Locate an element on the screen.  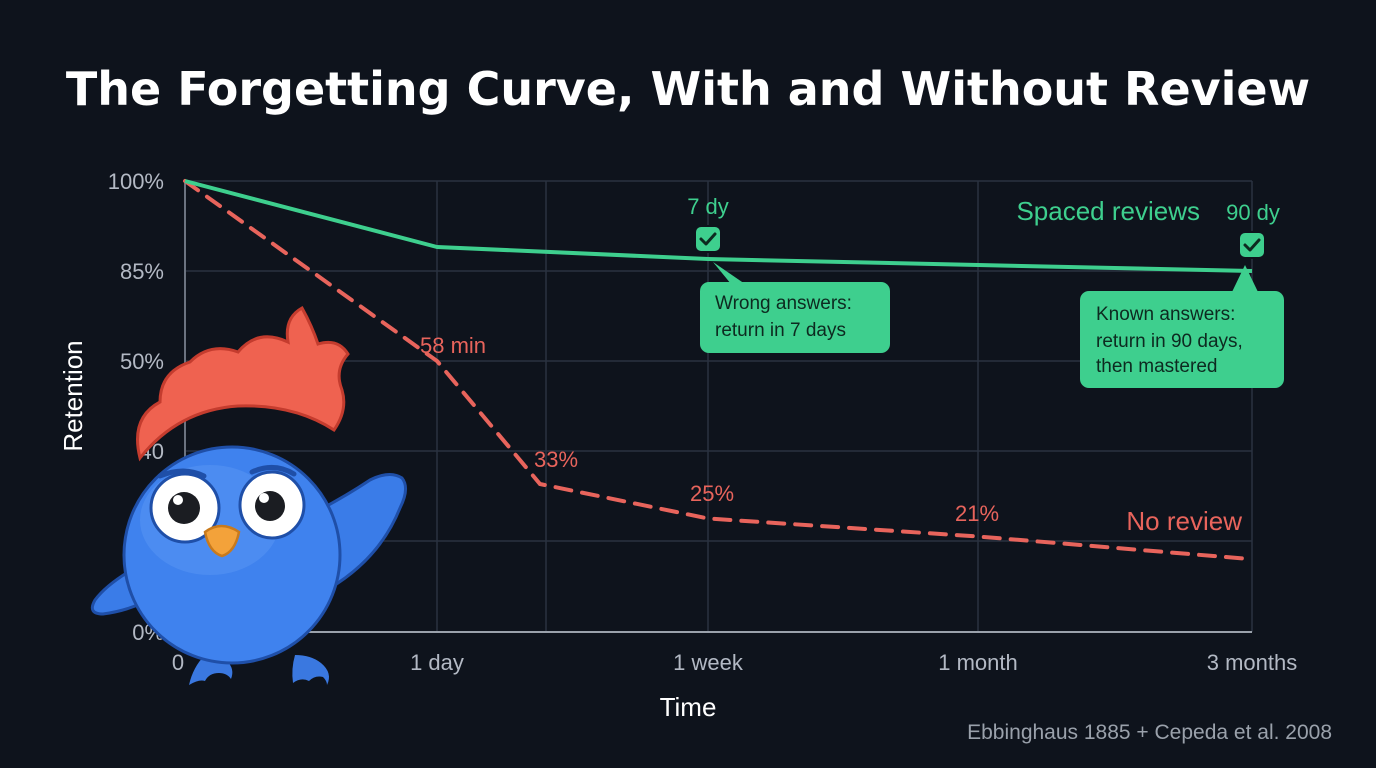
y-tick-label: 50% is located at coordinates (142, 361).